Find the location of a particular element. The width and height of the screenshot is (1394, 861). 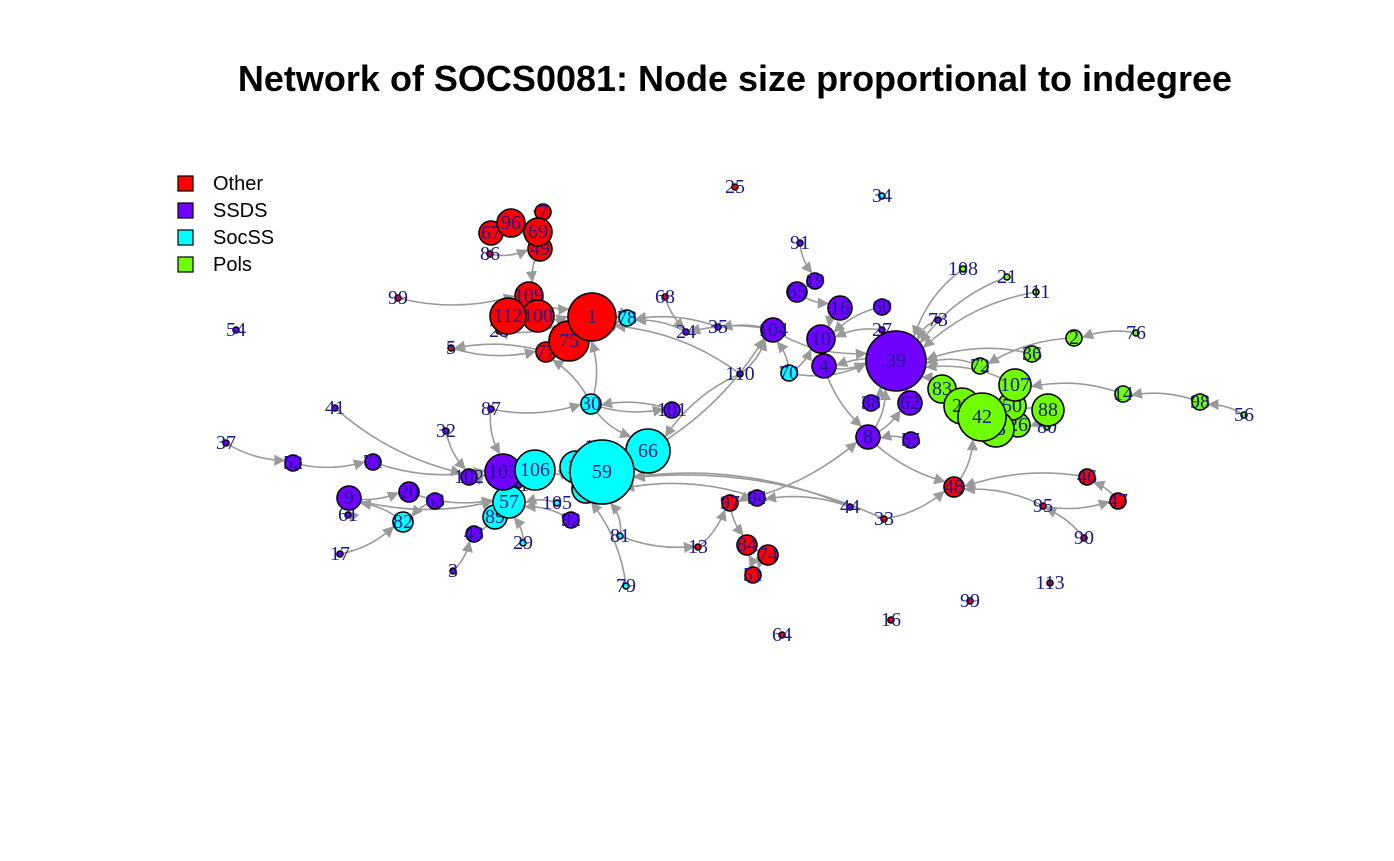

node-label-105: 105 is located at coordinates (557, 503).